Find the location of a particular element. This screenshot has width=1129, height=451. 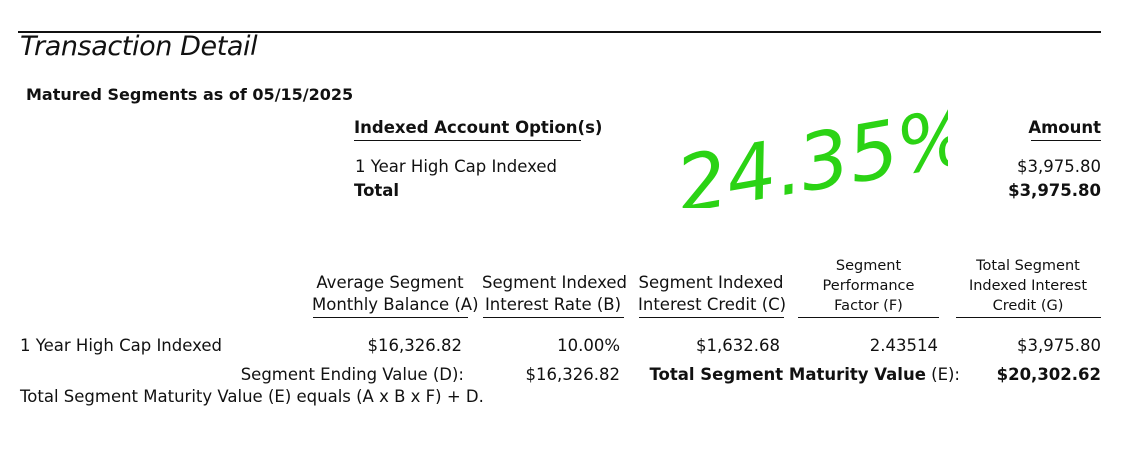

rate-header-line2: Interest Rate (B) is located at coordinates (553, 304).